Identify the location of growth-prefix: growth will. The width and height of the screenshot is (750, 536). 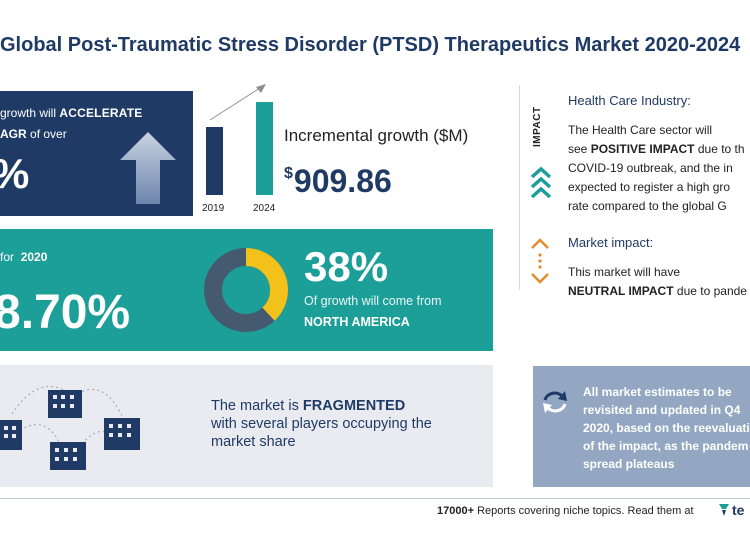
(28, 113).